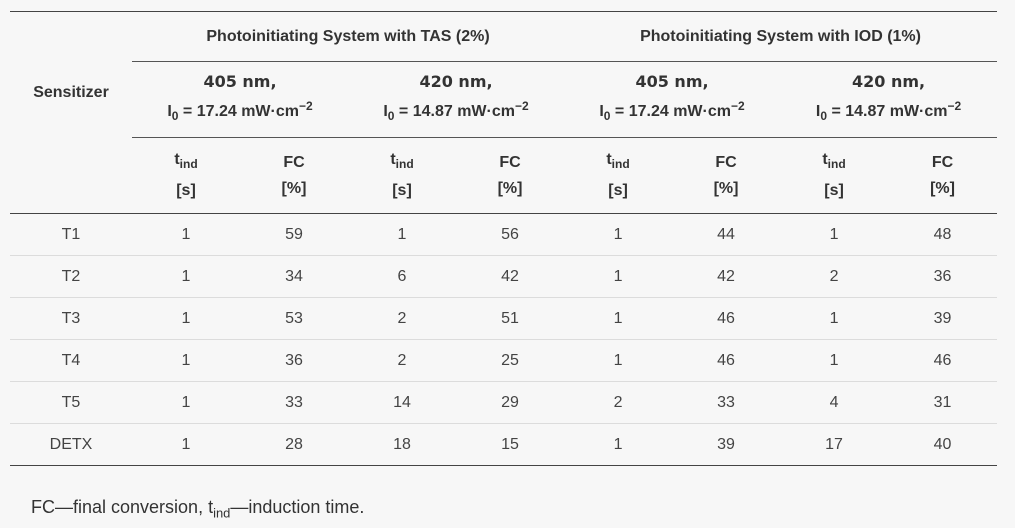  I want to click on table-row: T5 1 33 14 29 2 33 4 31, so click(504, 402).